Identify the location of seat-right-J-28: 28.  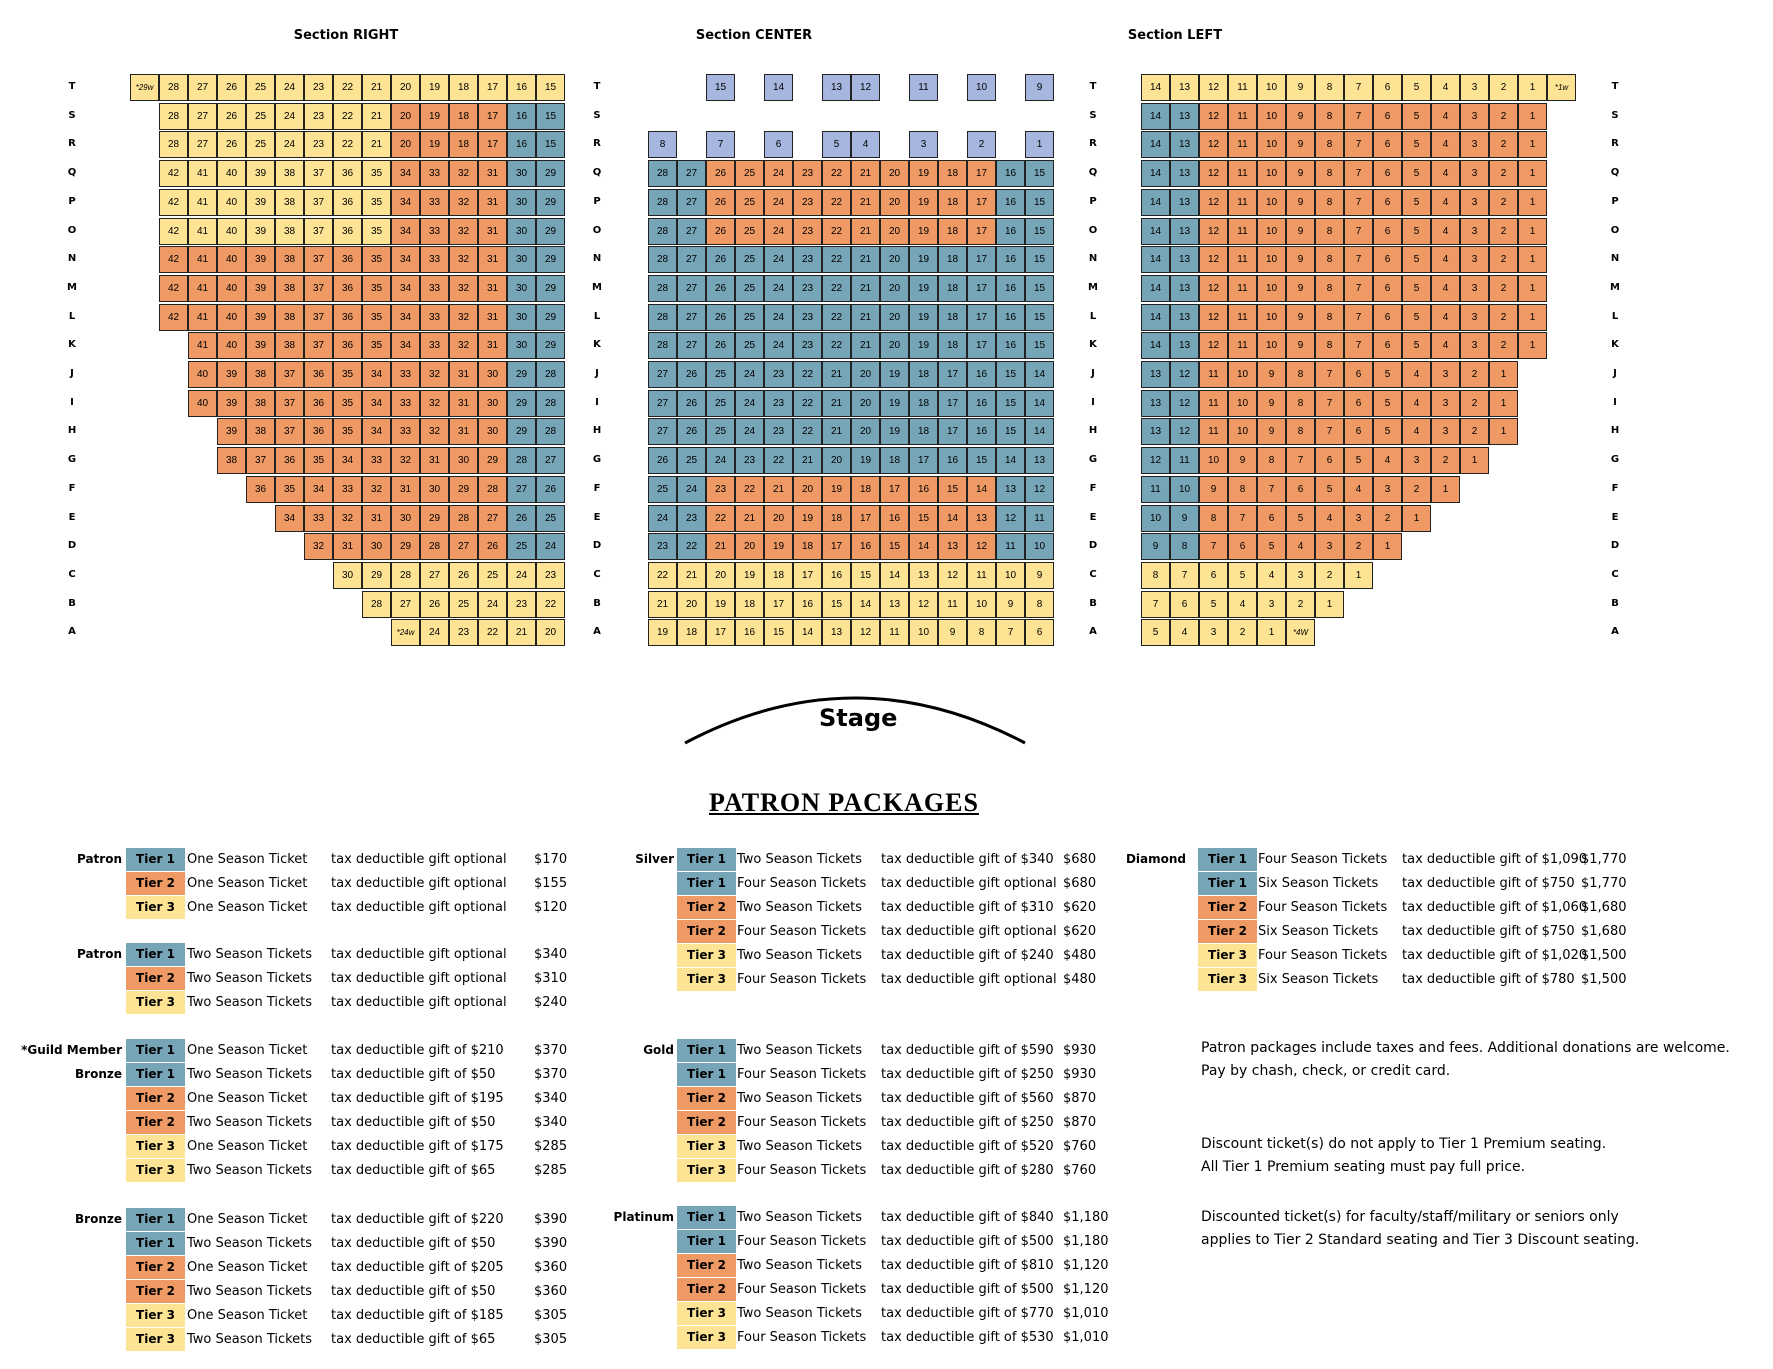
(550, 374).